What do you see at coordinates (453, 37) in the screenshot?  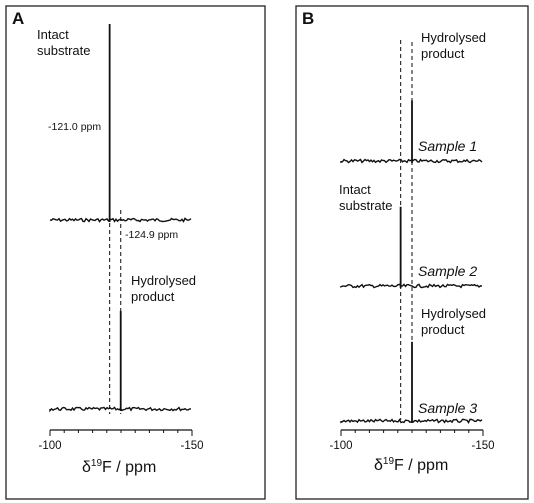 I see `panel-b-s1-hydrolysed-label-line1: Hydrolysed` at bounding box center [453, 37].